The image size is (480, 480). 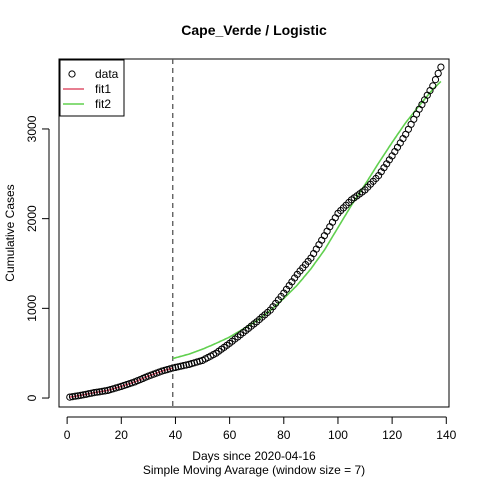 What do you see at coordinates (92, 88) in the screenshot?
I see `legend-box` at bounding box center [92, 88].